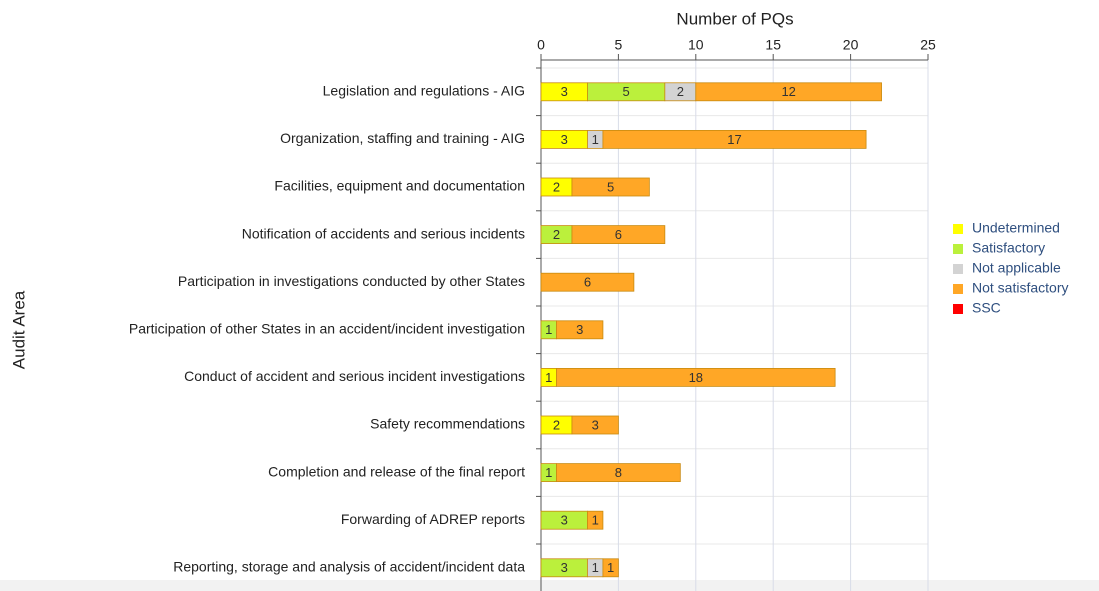 This screenshot has width=1099, height=591. What do you see at coordinates (986, 308) in the screenshot?
I see `legend-label: SSC` at bounding box center [986, 308].